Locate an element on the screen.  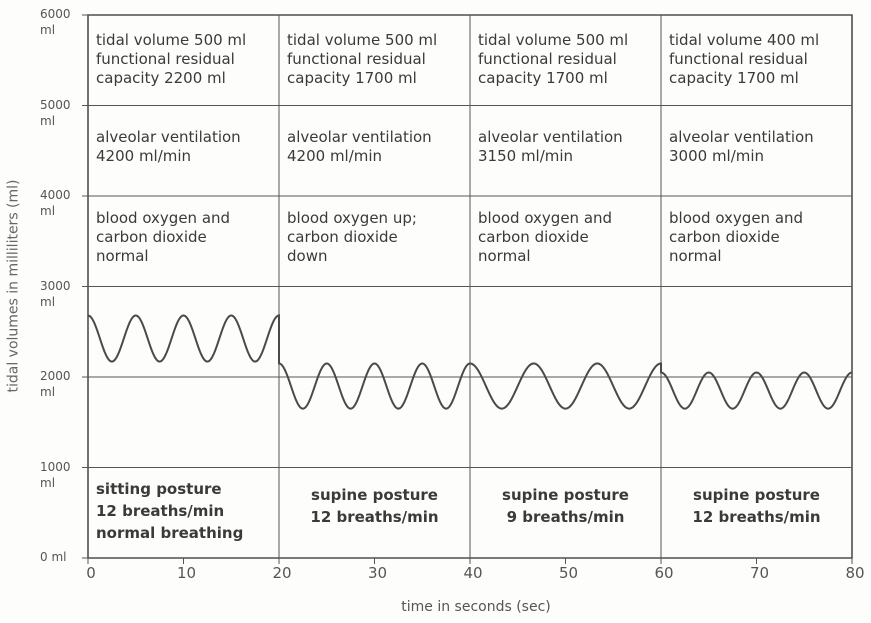
y-tick-label: 0 ml is located at coordinates (53, 557).